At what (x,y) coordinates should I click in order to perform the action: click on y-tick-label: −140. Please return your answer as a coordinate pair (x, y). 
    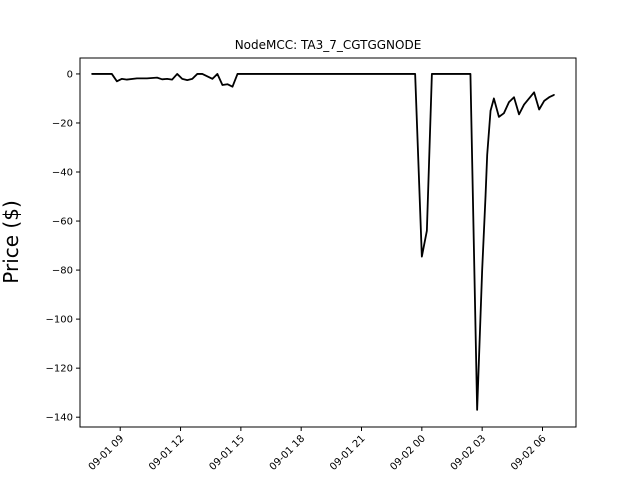
    Looking at the image, I should click on (59, 418).